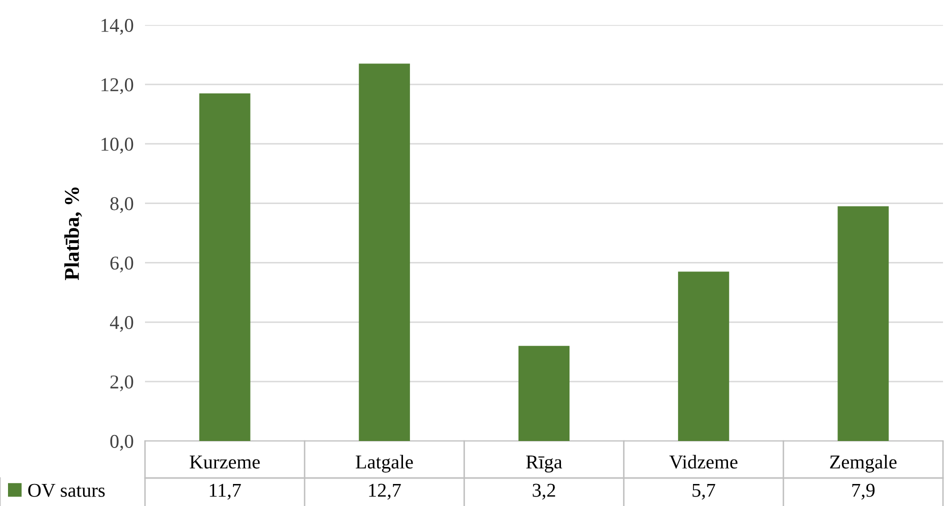 The image size is (945, 506). Describe the element at coordinates (225, 462) in the screenshot. I see `x-tick-label: Kurzeme` at that location.